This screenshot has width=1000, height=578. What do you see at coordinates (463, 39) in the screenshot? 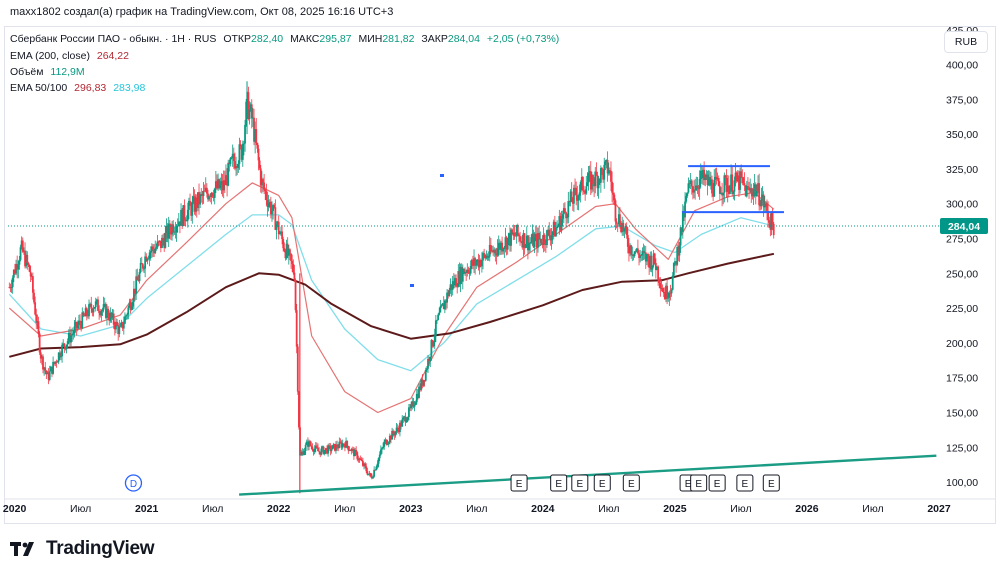
I see `close-value: 284,04` at bounding box center [463, 39].